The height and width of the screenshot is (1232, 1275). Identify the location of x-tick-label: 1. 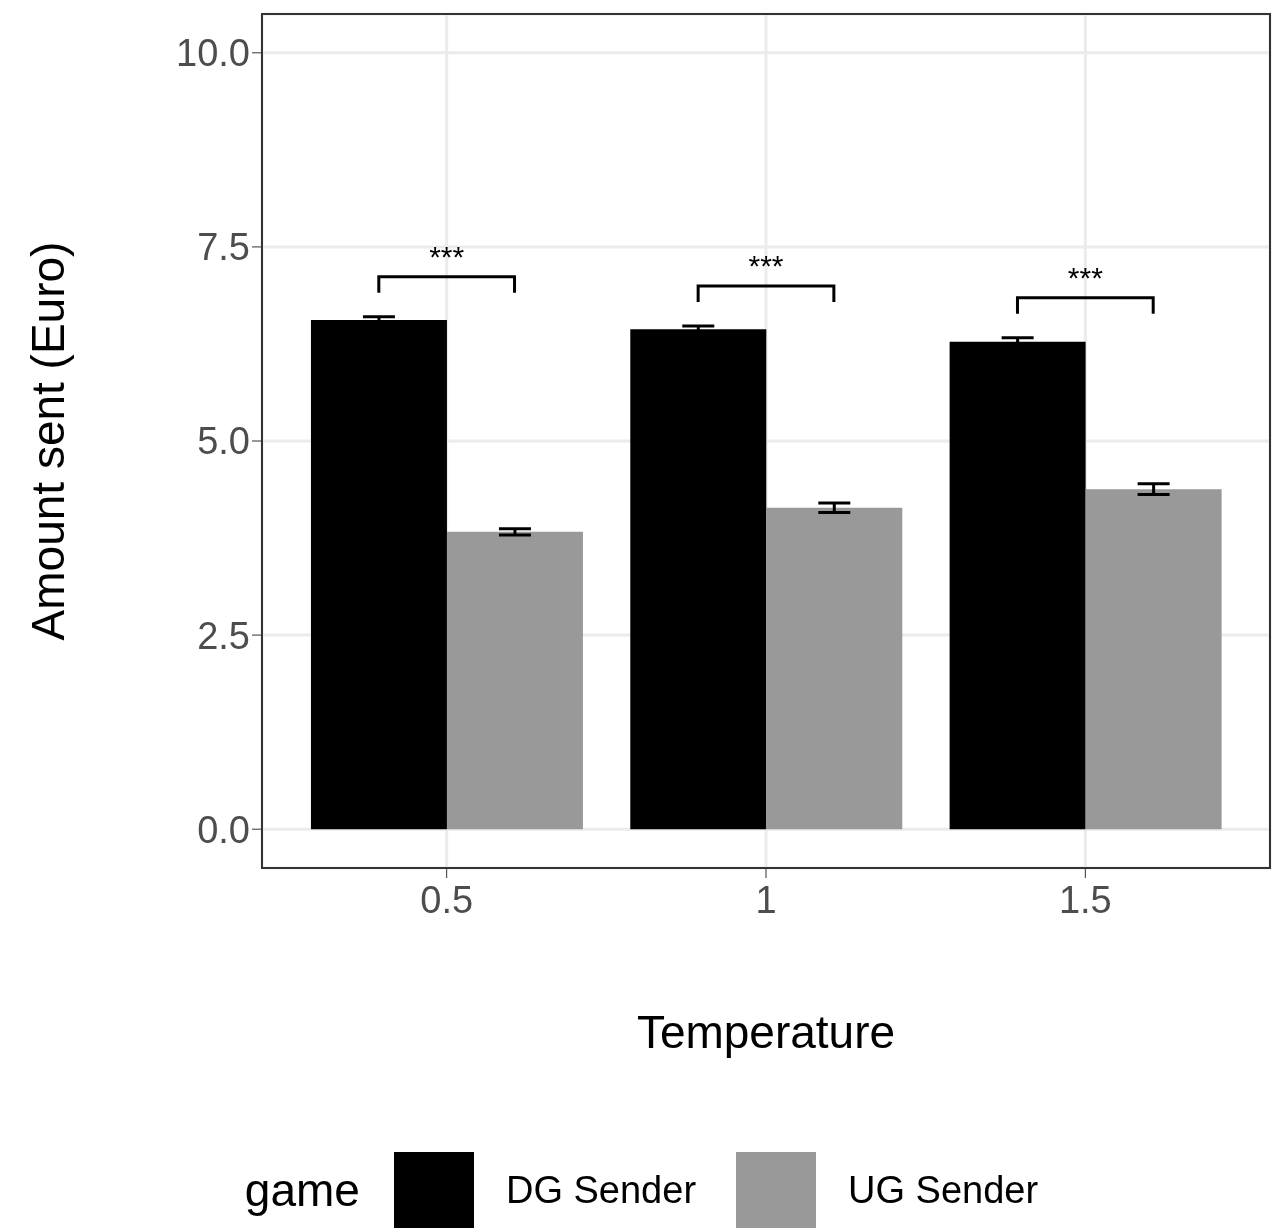
(766, 899).